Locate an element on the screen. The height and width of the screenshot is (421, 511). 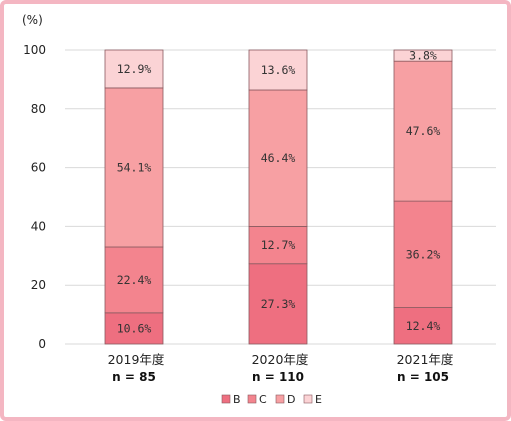
data-label: 47.6% is located at coordinates (423, 131).